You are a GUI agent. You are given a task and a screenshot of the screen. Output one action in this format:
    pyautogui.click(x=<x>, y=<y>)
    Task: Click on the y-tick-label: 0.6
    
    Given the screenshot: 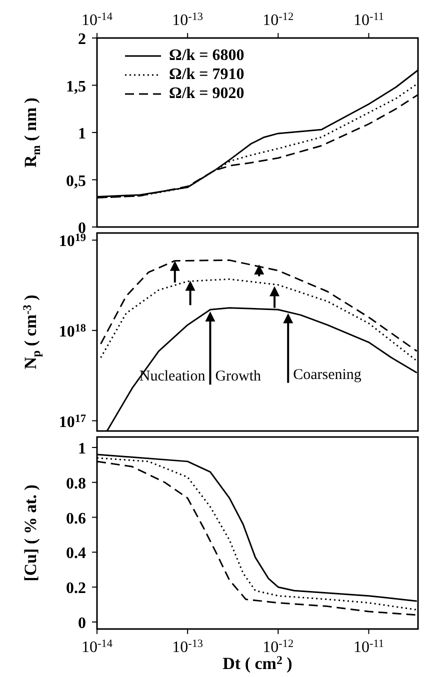 What is the action you would take?
    pyautogui.click(x=76, y=519)
    